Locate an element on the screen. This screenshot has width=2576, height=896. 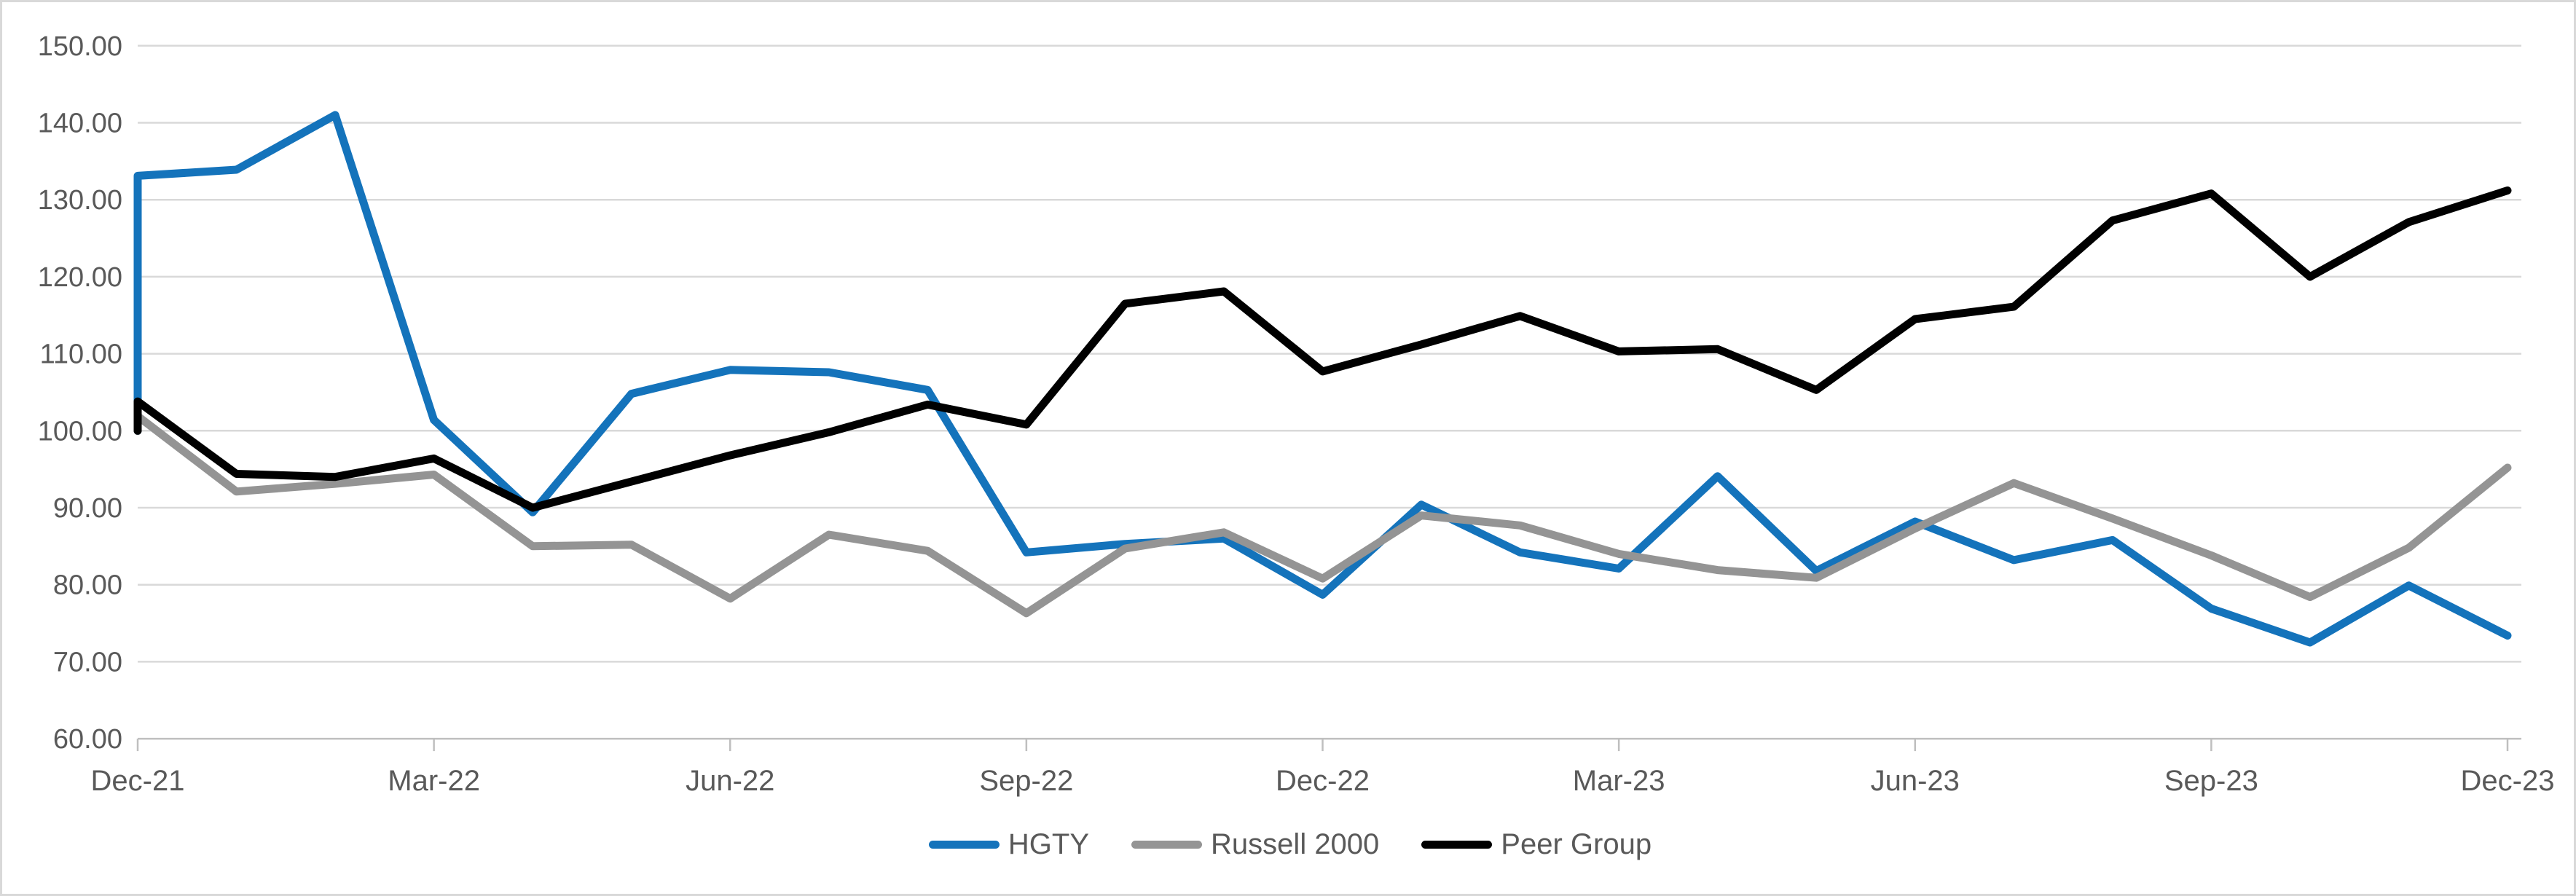
svg-text: 150.00 is located at coordinates (80, 47).